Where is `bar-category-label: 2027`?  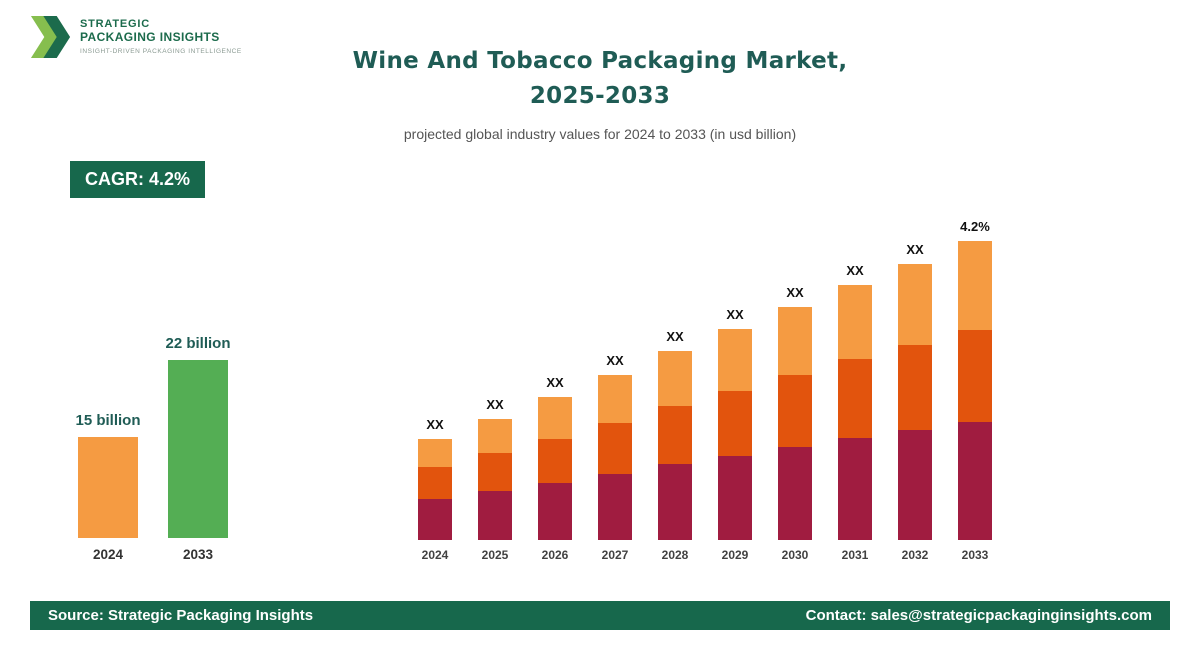
bar-category-label: 2027 is located at coordinates (615, 555).